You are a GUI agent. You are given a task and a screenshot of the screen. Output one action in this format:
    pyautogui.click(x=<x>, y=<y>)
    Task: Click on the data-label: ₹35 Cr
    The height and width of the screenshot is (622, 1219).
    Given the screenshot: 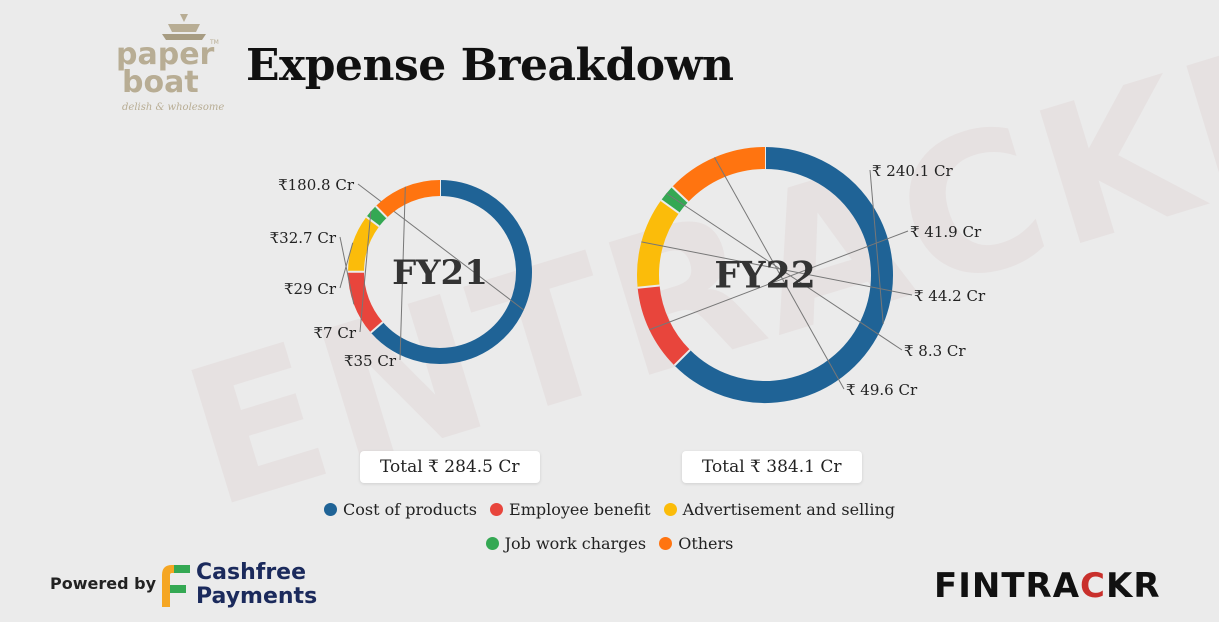 What is the action you would take?
    pyautogui.click(x=370, y=361)
    